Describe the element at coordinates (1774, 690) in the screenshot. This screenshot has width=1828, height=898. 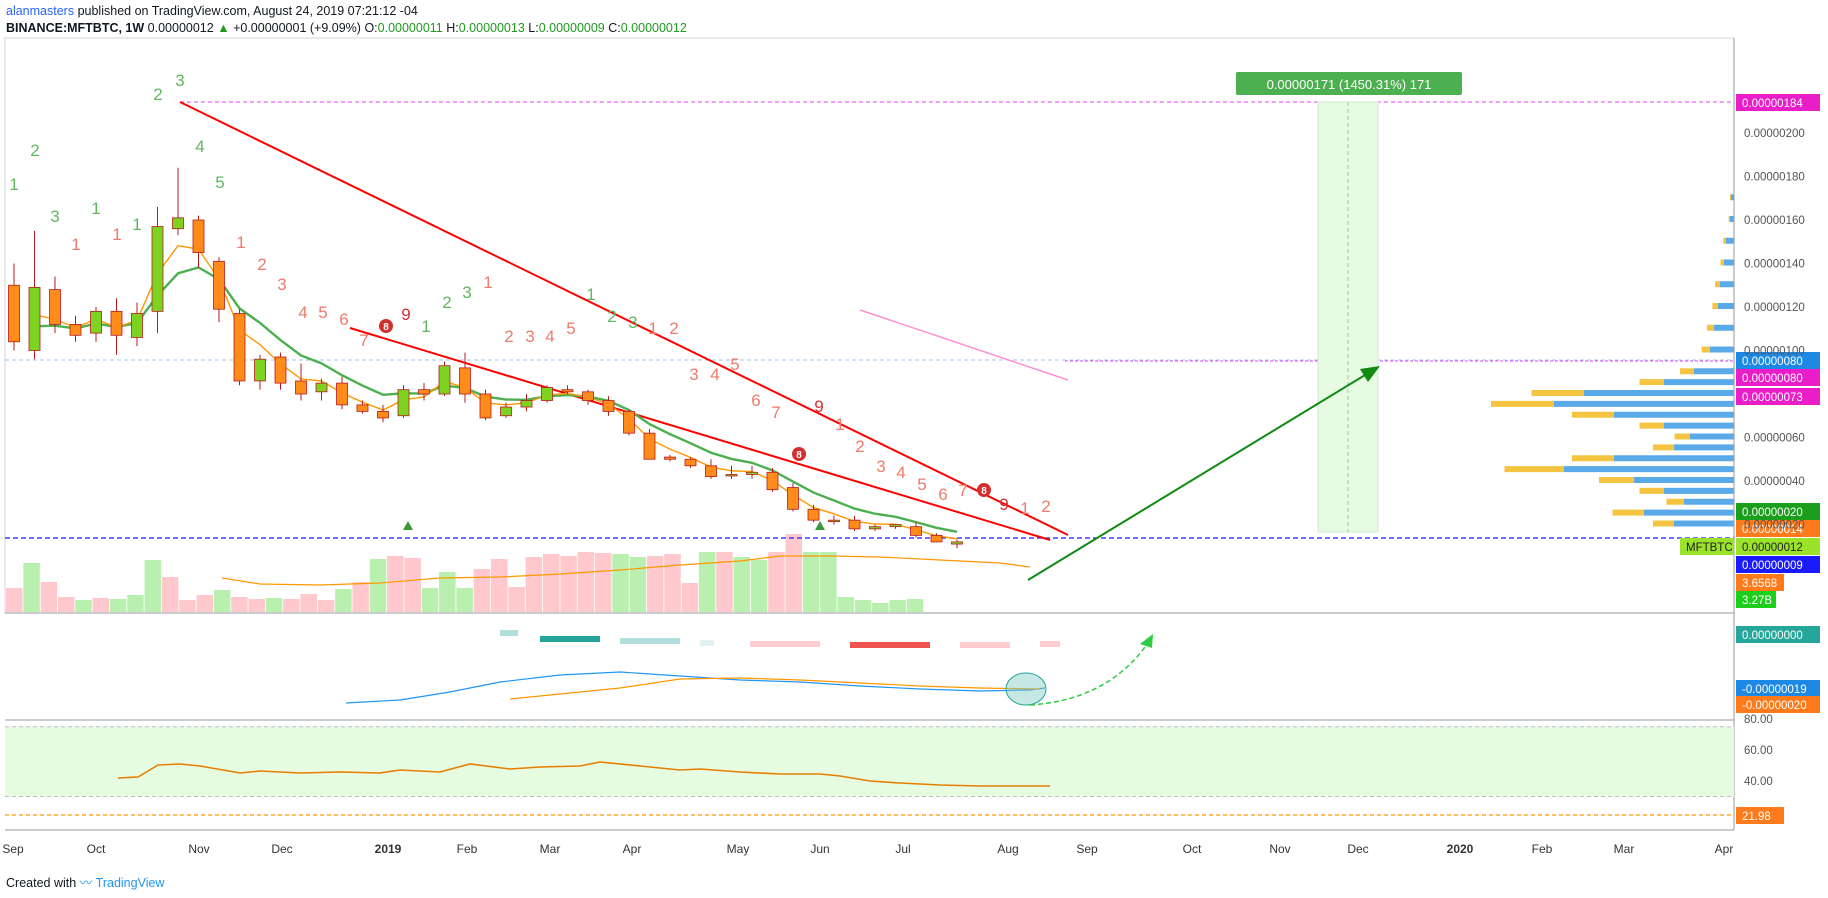
I see `macd-tag-label: -0.00000019` at that location.